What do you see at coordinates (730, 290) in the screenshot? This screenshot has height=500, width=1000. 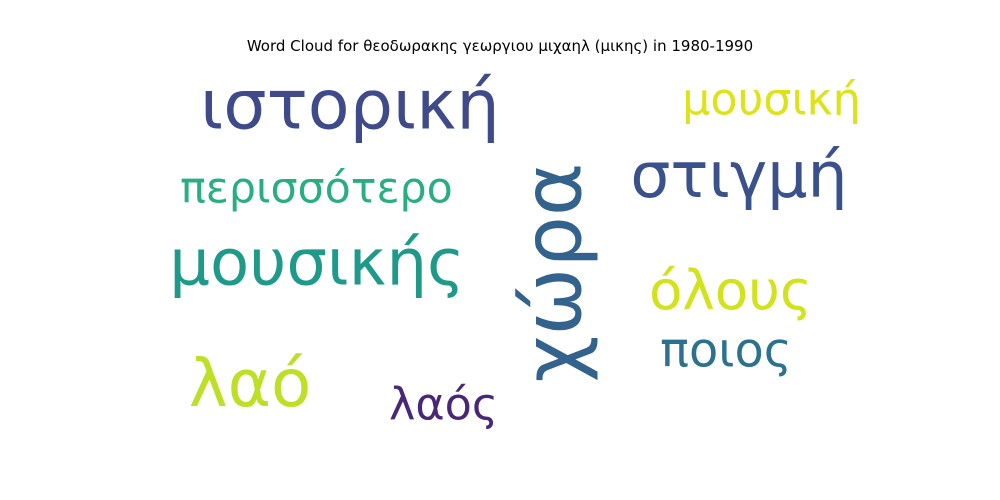 I see `word-6: όλους` at bounding box center [730, 290].